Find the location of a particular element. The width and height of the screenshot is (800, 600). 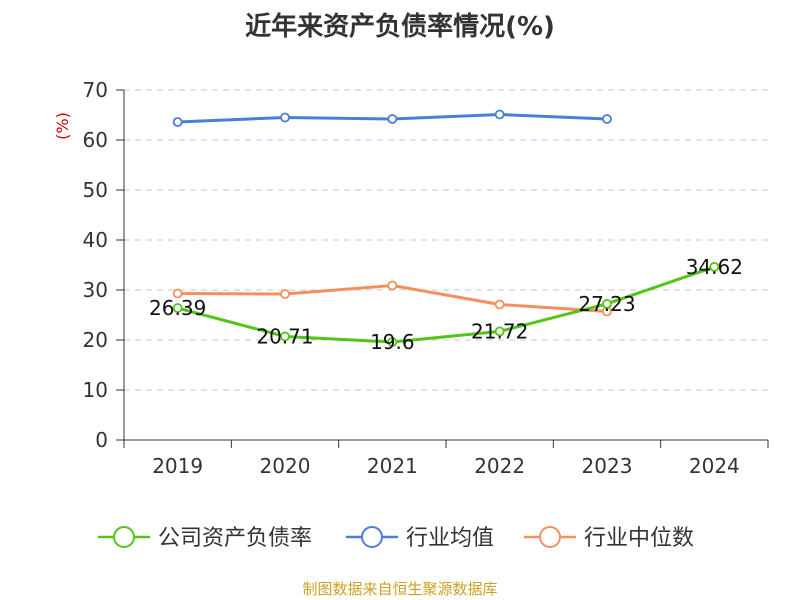

data-labels: 26.39 20.71 19.6 21.72 27.23 34.62 is located at coordinates (446, 304).